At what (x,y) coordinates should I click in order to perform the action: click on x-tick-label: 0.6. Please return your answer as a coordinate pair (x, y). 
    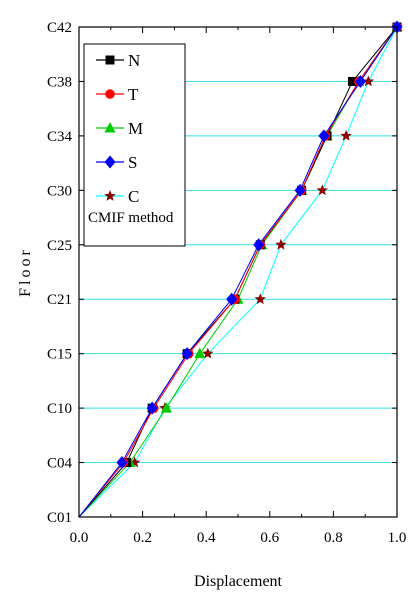
    Looking at the image, I should click on (269, 538).